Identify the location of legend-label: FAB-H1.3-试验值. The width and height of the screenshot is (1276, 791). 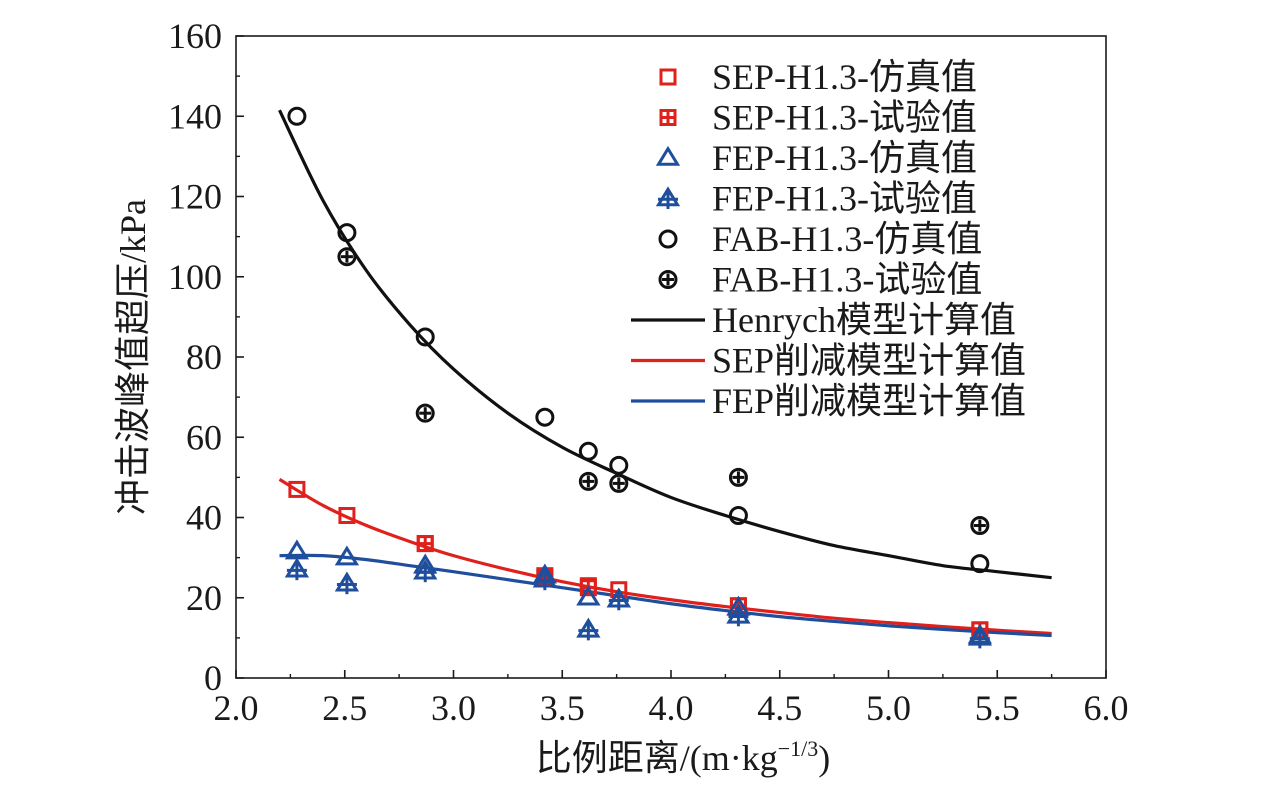
(847, 280).